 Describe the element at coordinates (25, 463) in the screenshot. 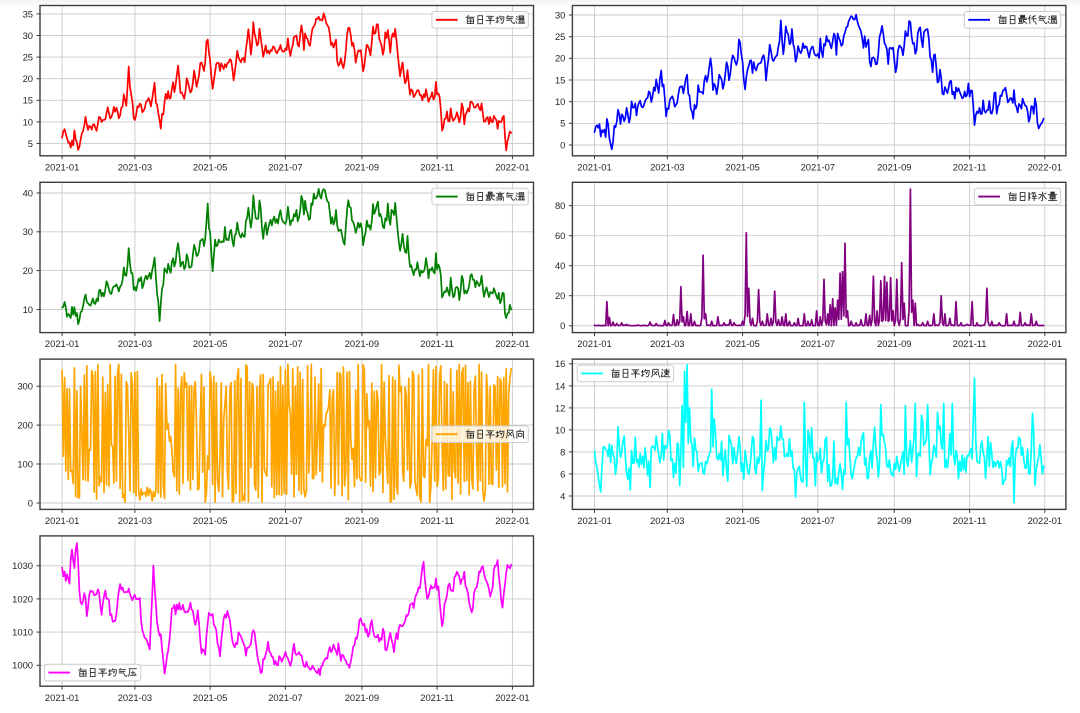

I see `svg-text: 100` at that location.